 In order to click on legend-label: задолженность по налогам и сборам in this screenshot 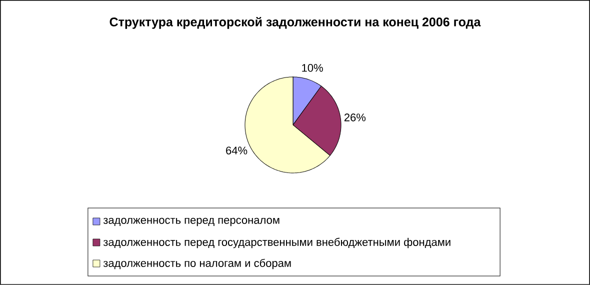, I will do `click(197, 264)`.